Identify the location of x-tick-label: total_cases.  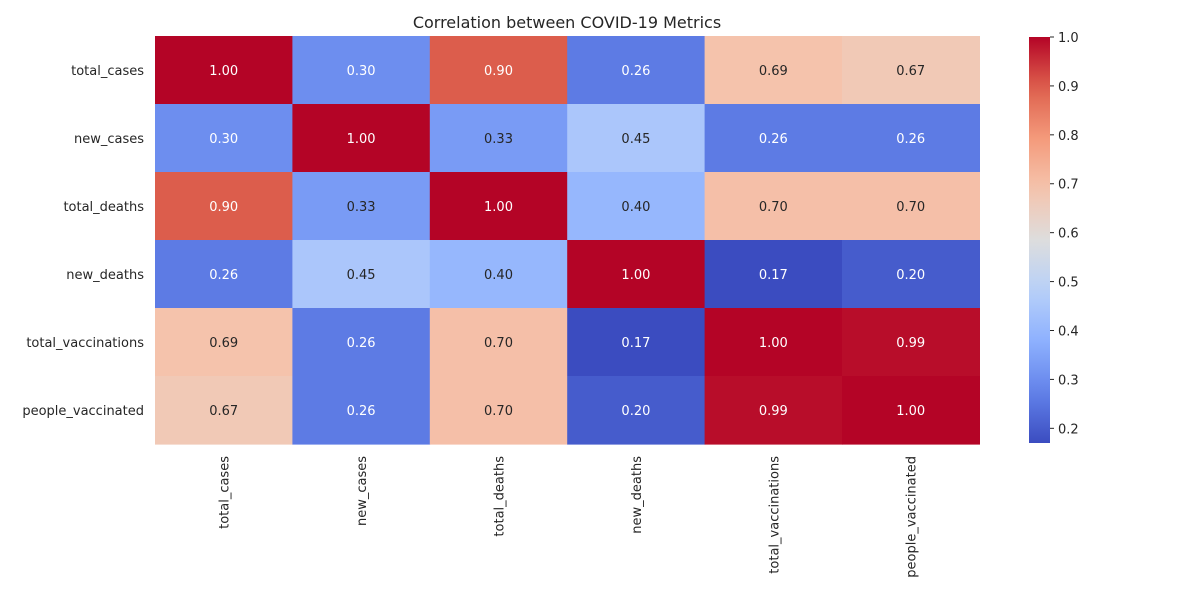
(225, 492).